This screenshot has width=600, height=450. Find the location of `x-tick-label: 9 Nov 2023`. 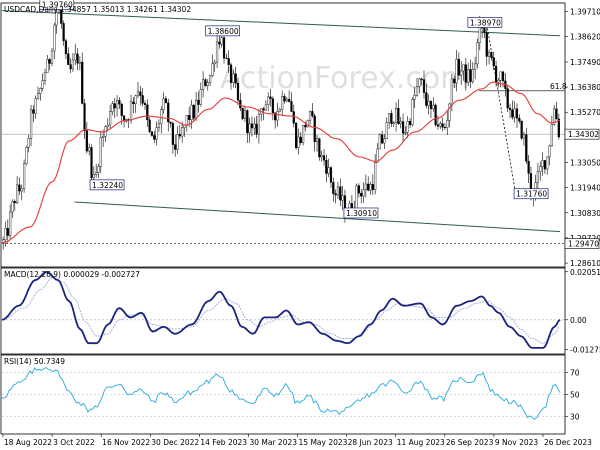

x-tick-label: 9 Nov 2023 is located at coordinates (516, 442).